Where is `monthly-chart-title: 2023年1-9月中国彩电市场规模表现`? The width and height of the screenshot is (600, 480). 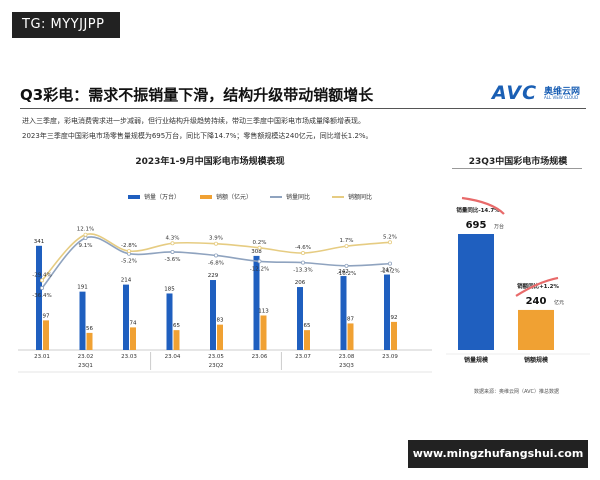
monthly-chart-title: 2023年1-9月中国彩电市场规模表现 is located at coordinates (210, 162).